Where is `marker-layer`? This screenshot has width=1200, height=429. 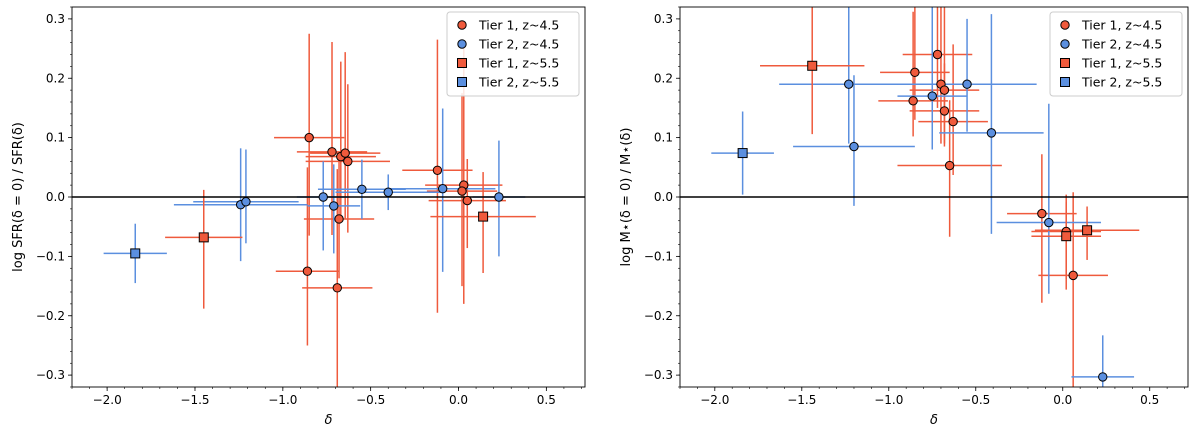 marker-layer is located at coordinates (317, 212).